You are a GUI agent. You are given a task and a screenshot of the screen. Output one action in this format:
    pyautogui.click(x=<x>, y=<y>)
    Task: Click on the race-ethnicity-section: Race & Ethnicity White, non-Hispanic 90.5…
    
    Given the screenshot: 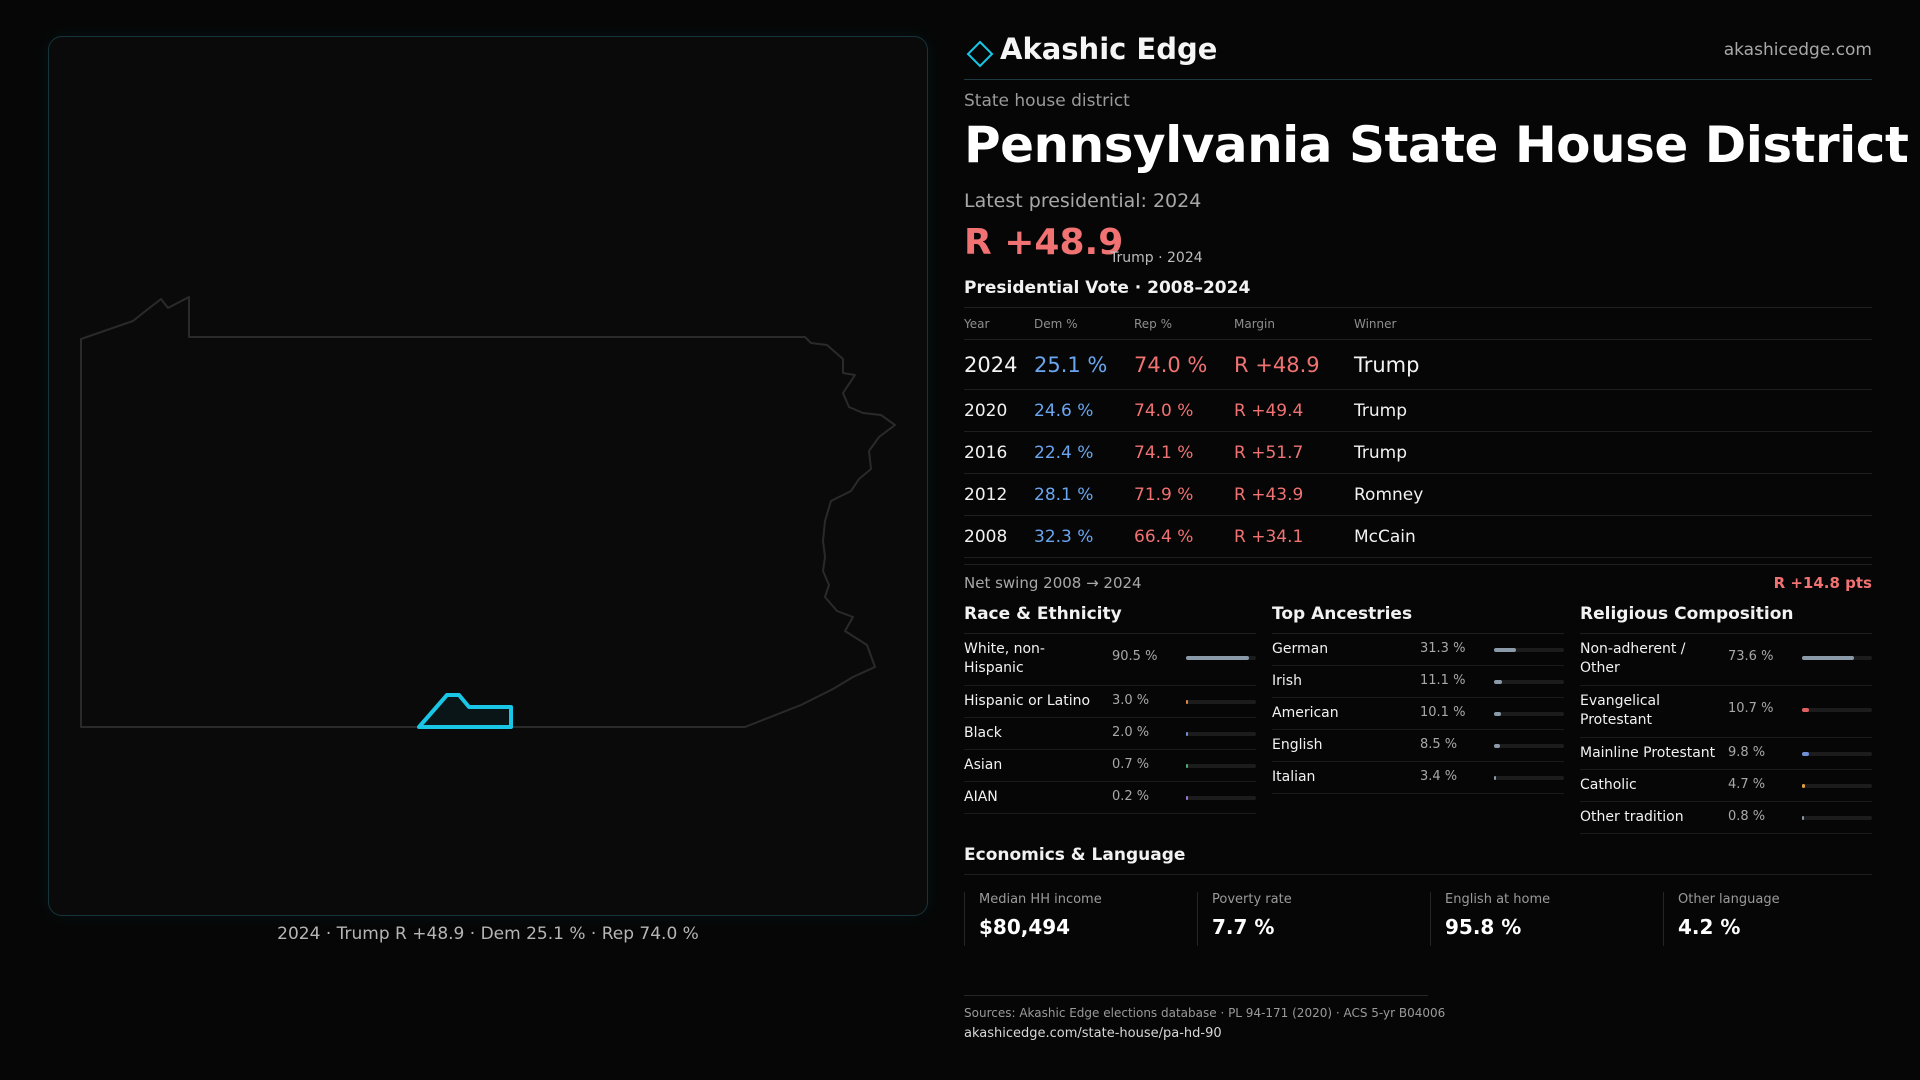 What is the action you would take?
    pyautogui.click(x=1110, y=708)
    